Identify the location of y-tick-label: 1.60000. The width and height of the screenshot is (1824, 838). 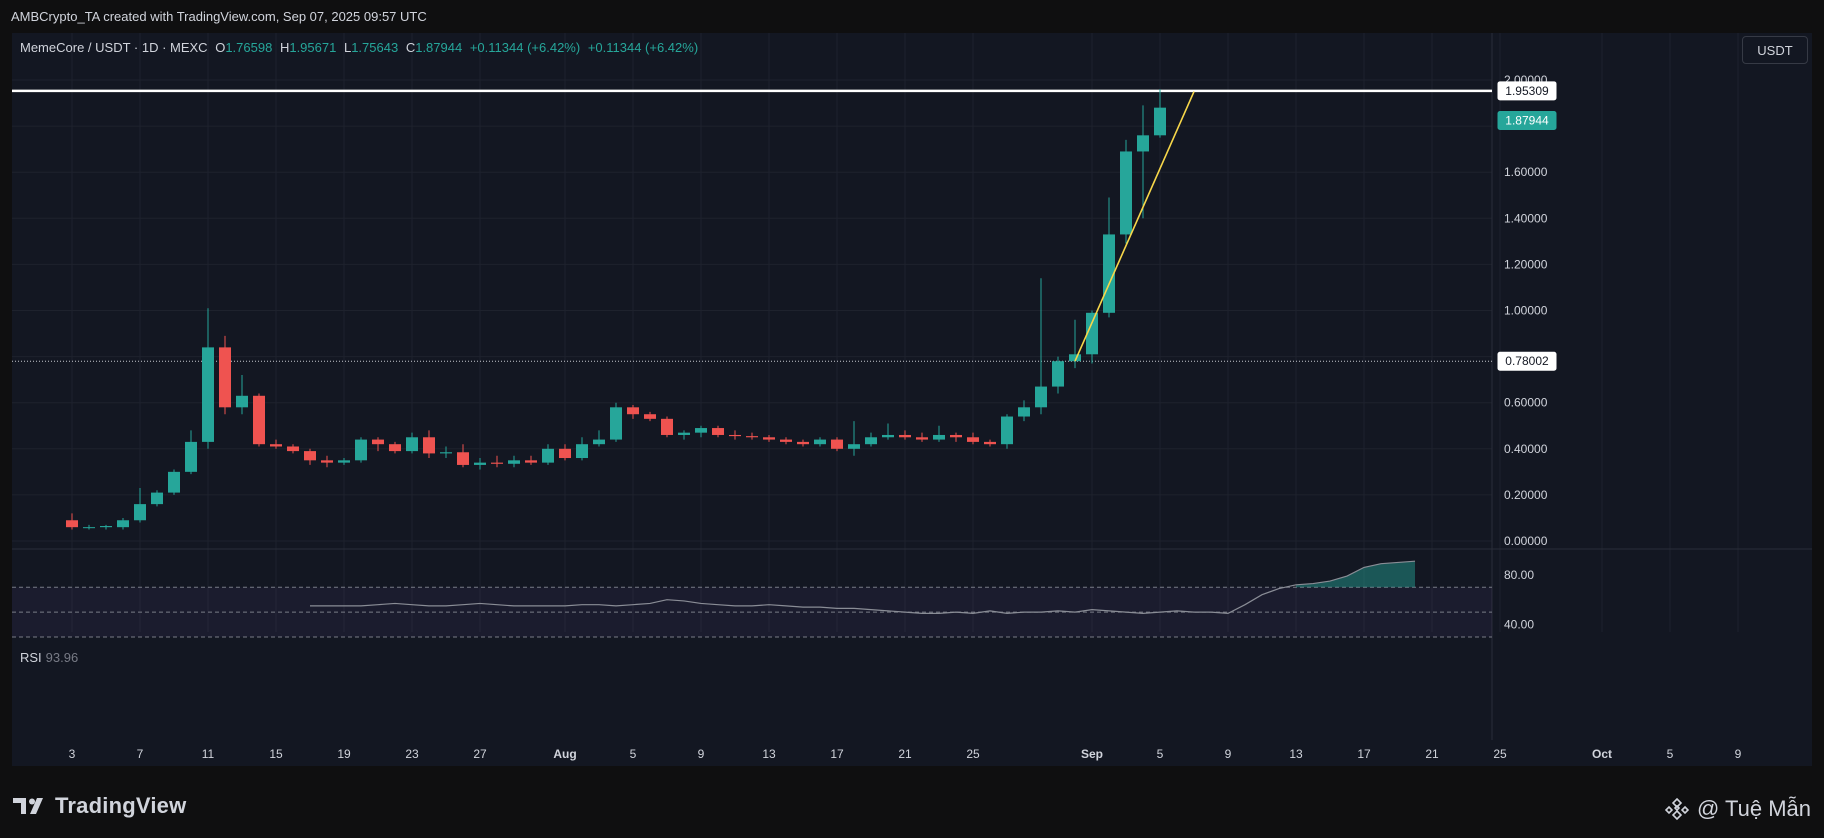
(1526, 172).